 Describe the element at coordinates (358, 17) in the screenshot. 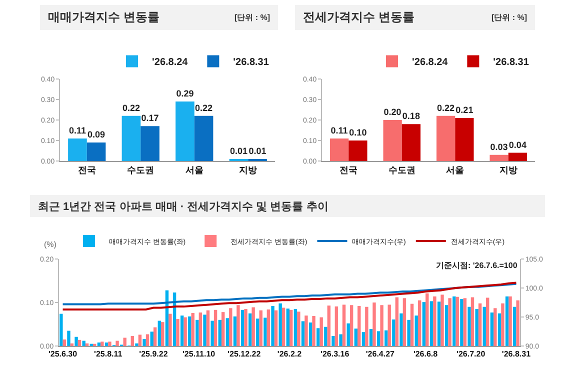

I see `chart-title: 전세가격지수 변동률` at that location.